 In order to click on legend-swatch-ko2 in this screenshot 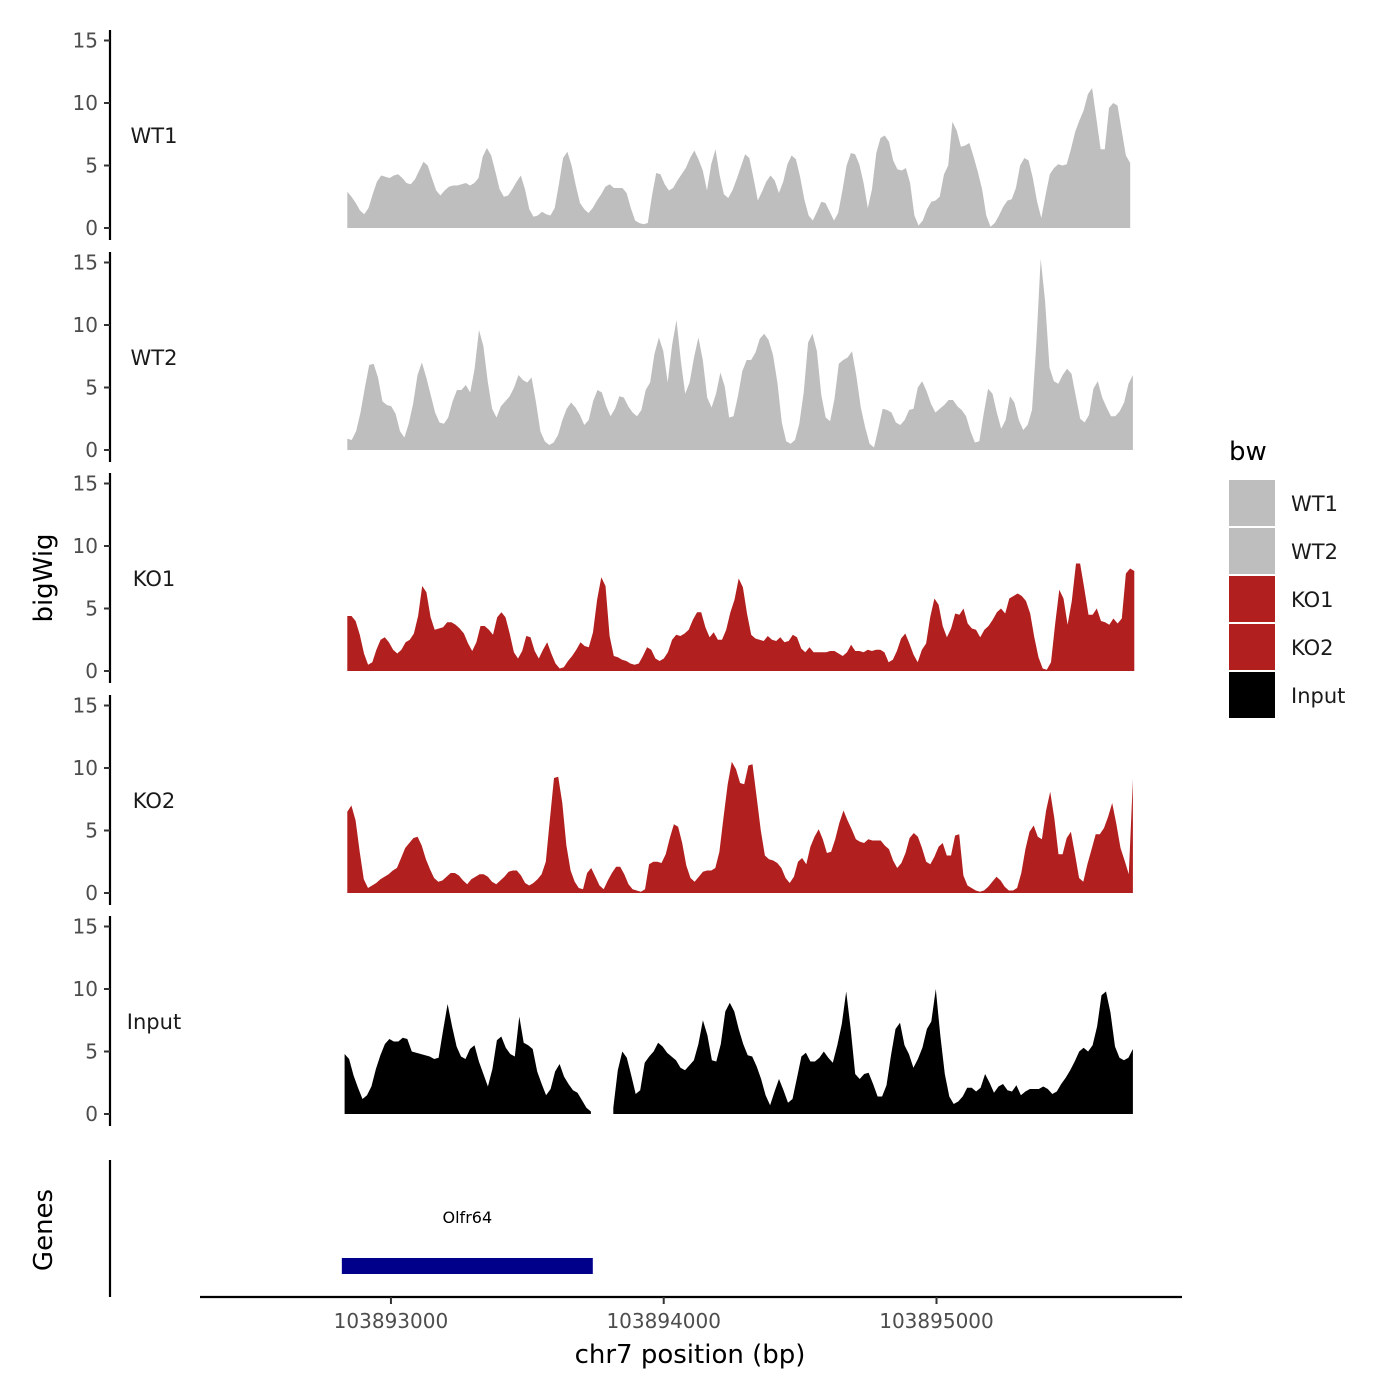, I will do `click(1252, 647)`.